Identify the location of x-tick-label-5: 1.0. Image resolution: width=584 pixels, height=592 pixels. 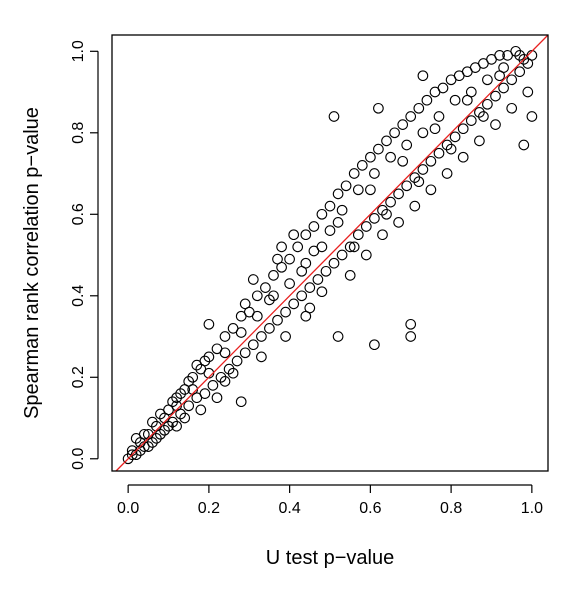
(532, 508).